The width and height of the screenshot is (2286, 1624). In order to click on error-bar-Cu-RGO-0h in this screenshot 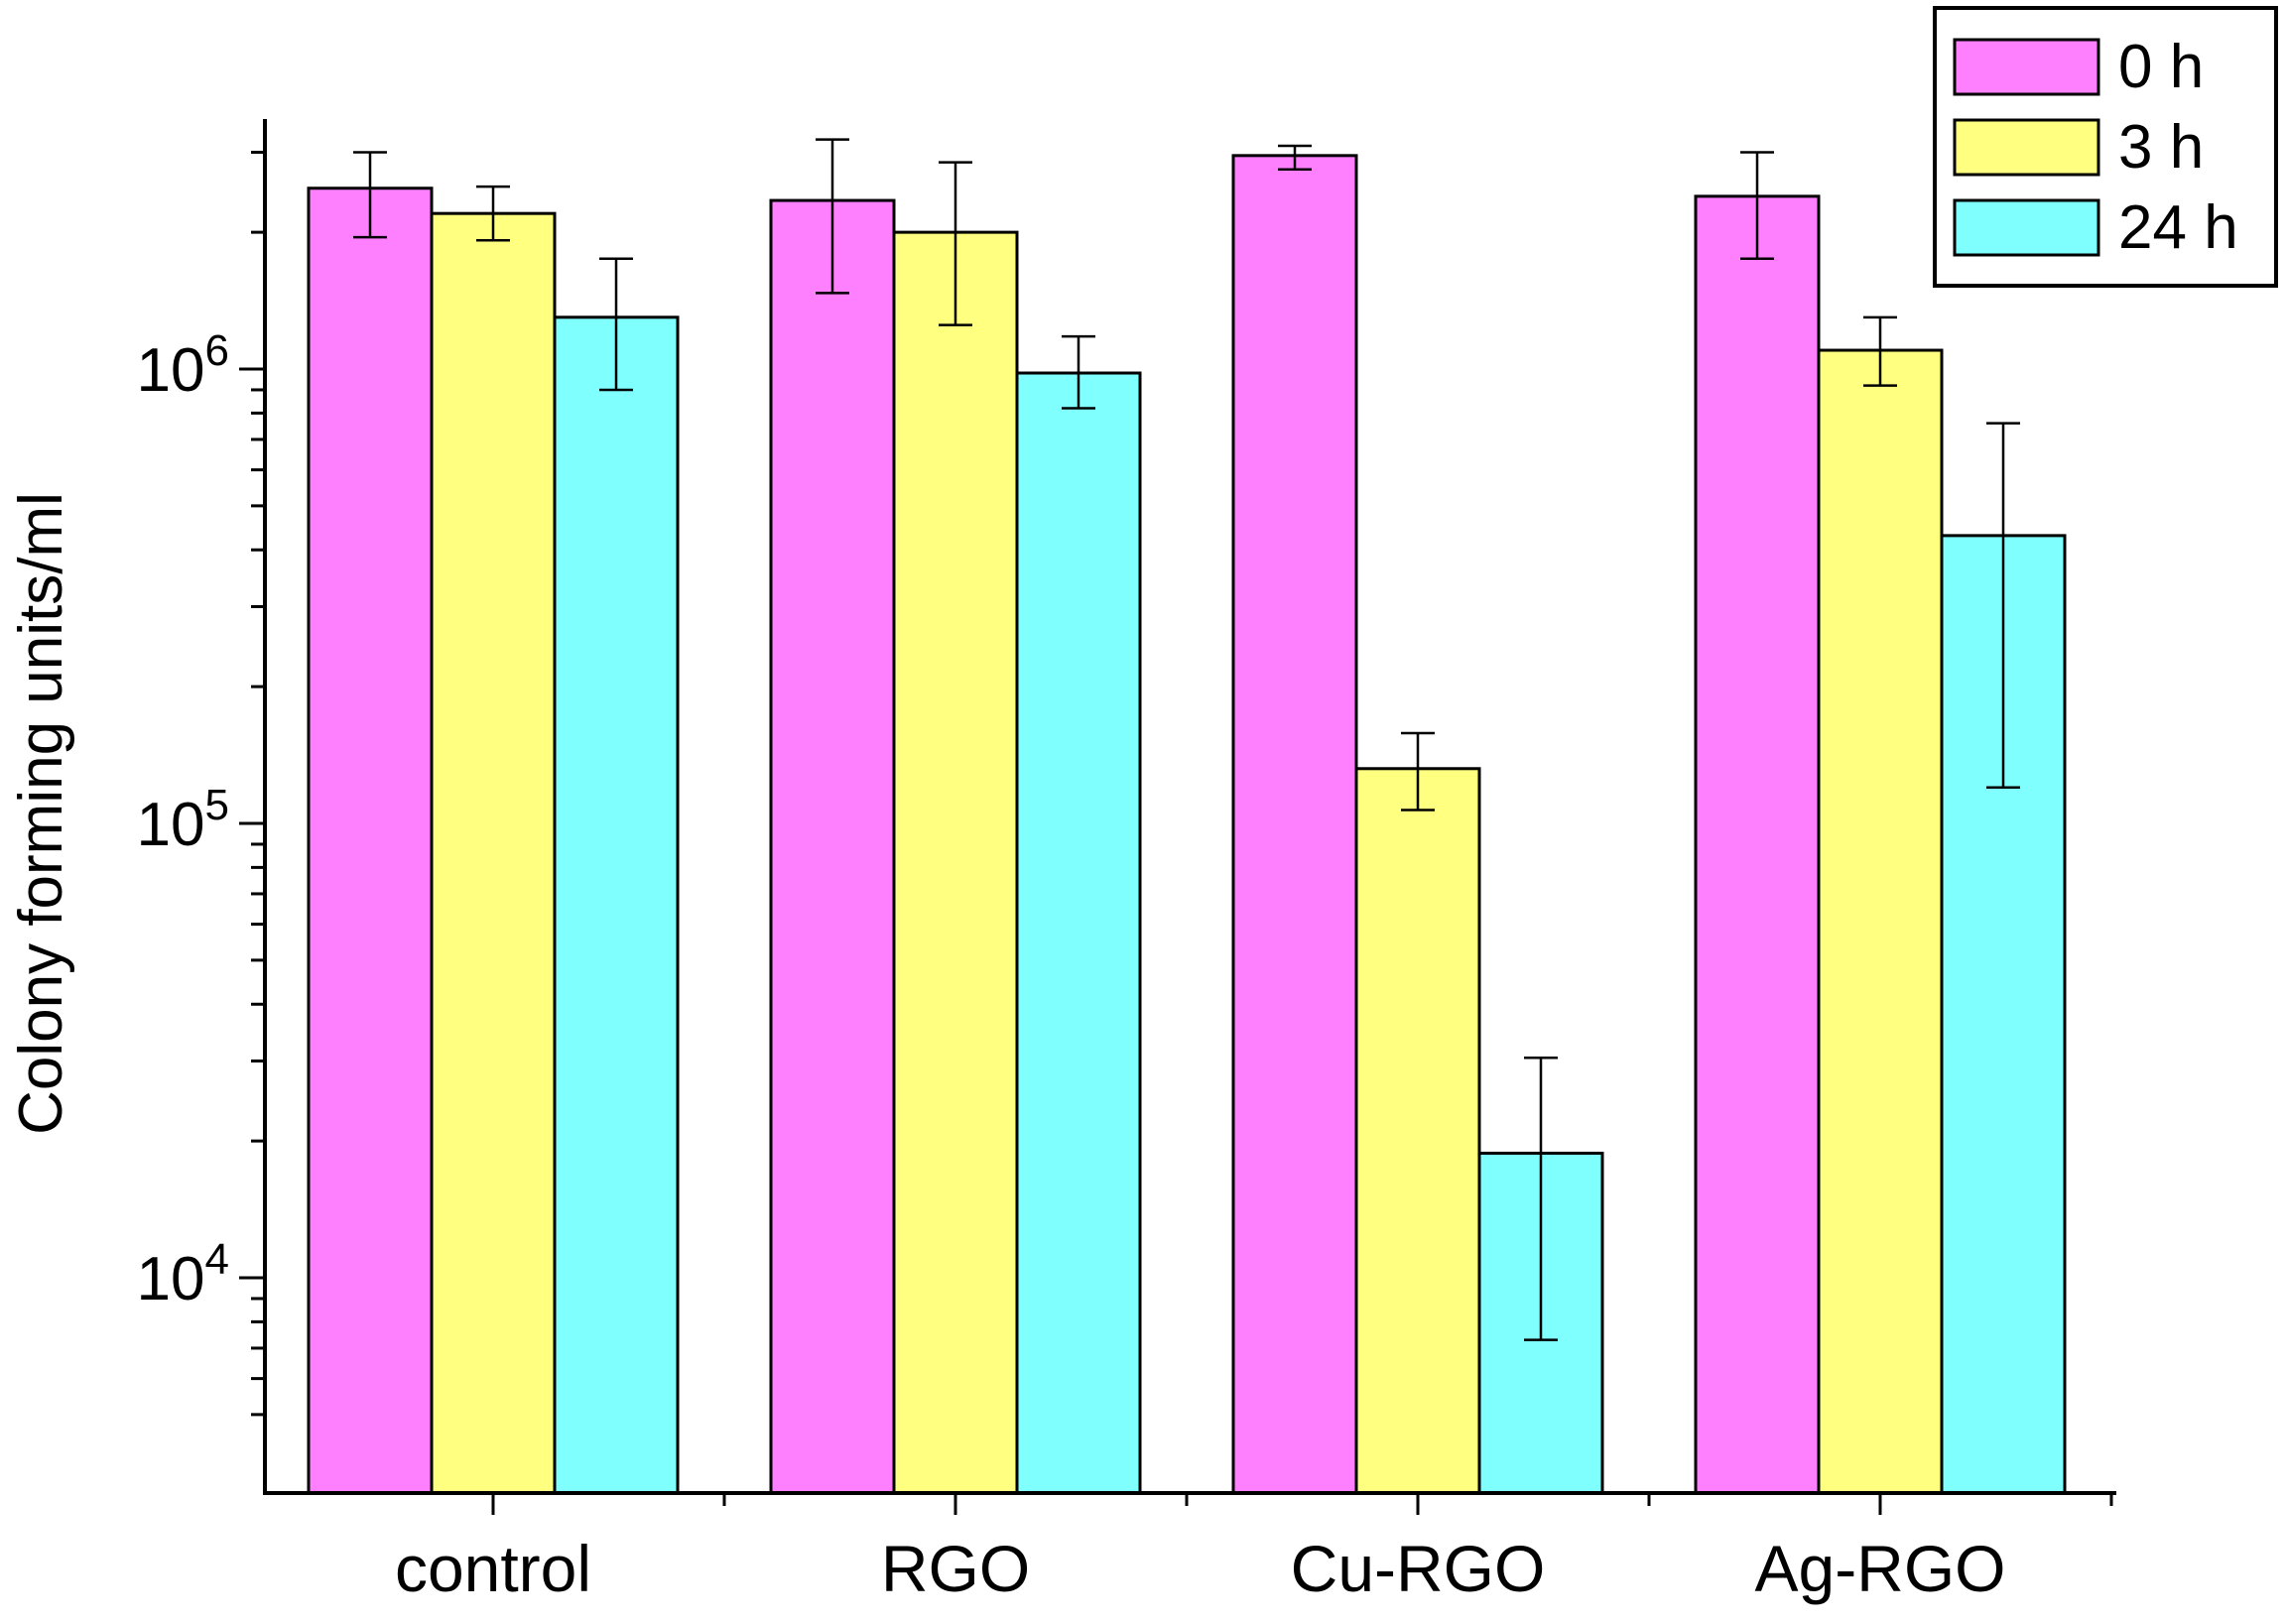, I will do `click(1295, 158)`.